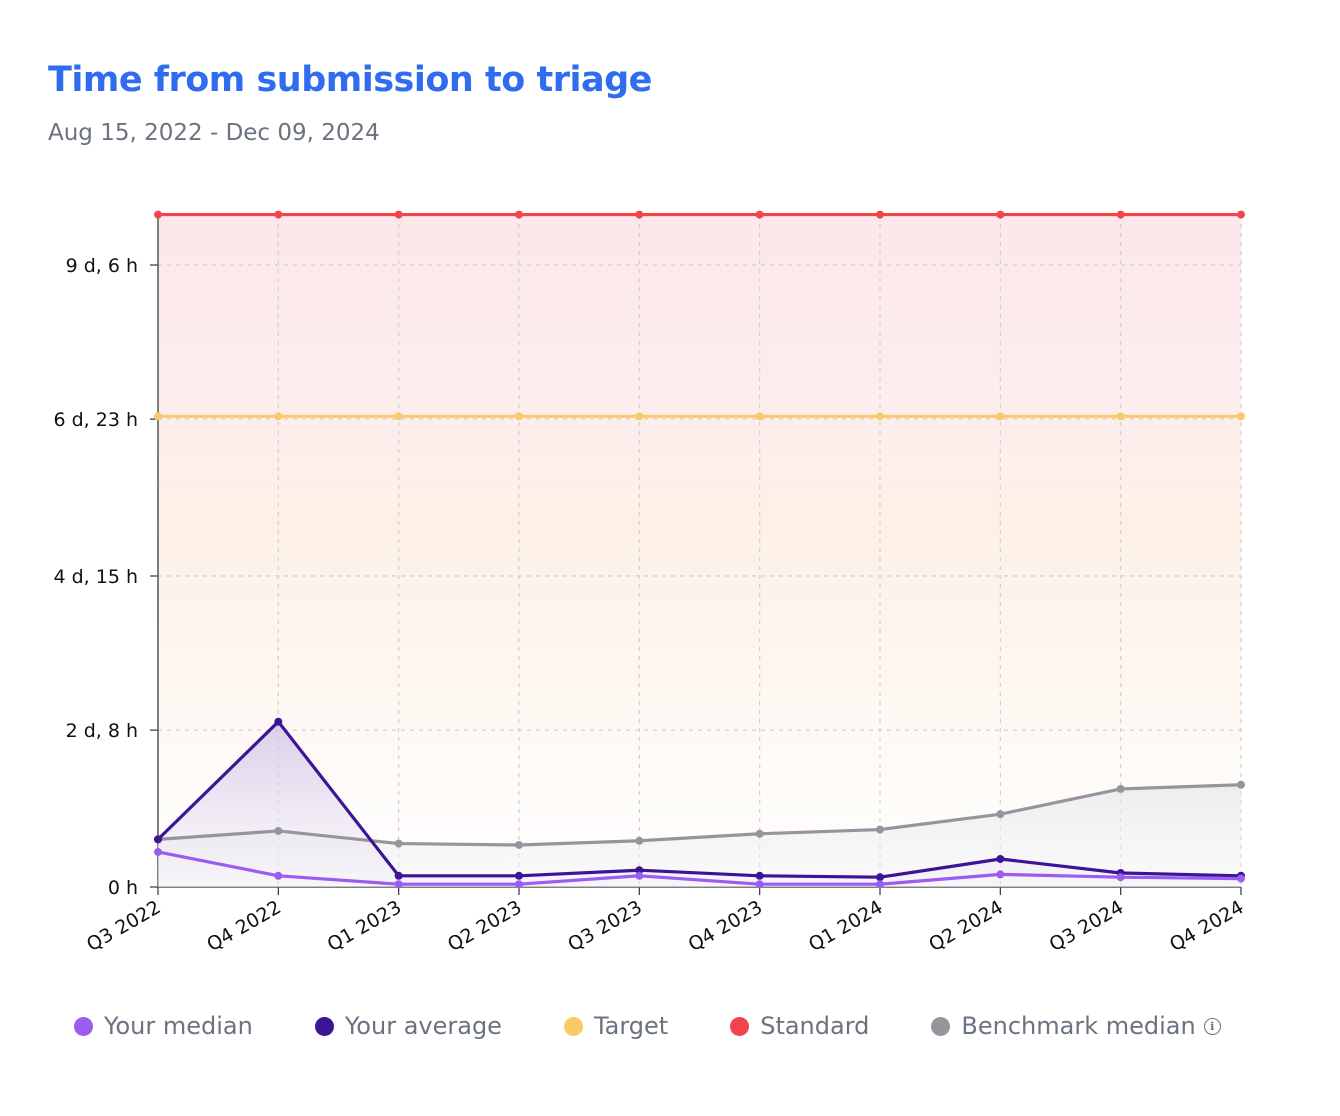 The width and height of the screenshot is (1340, 1116). I want to click on legend-label: Target, so click(631, 1026).